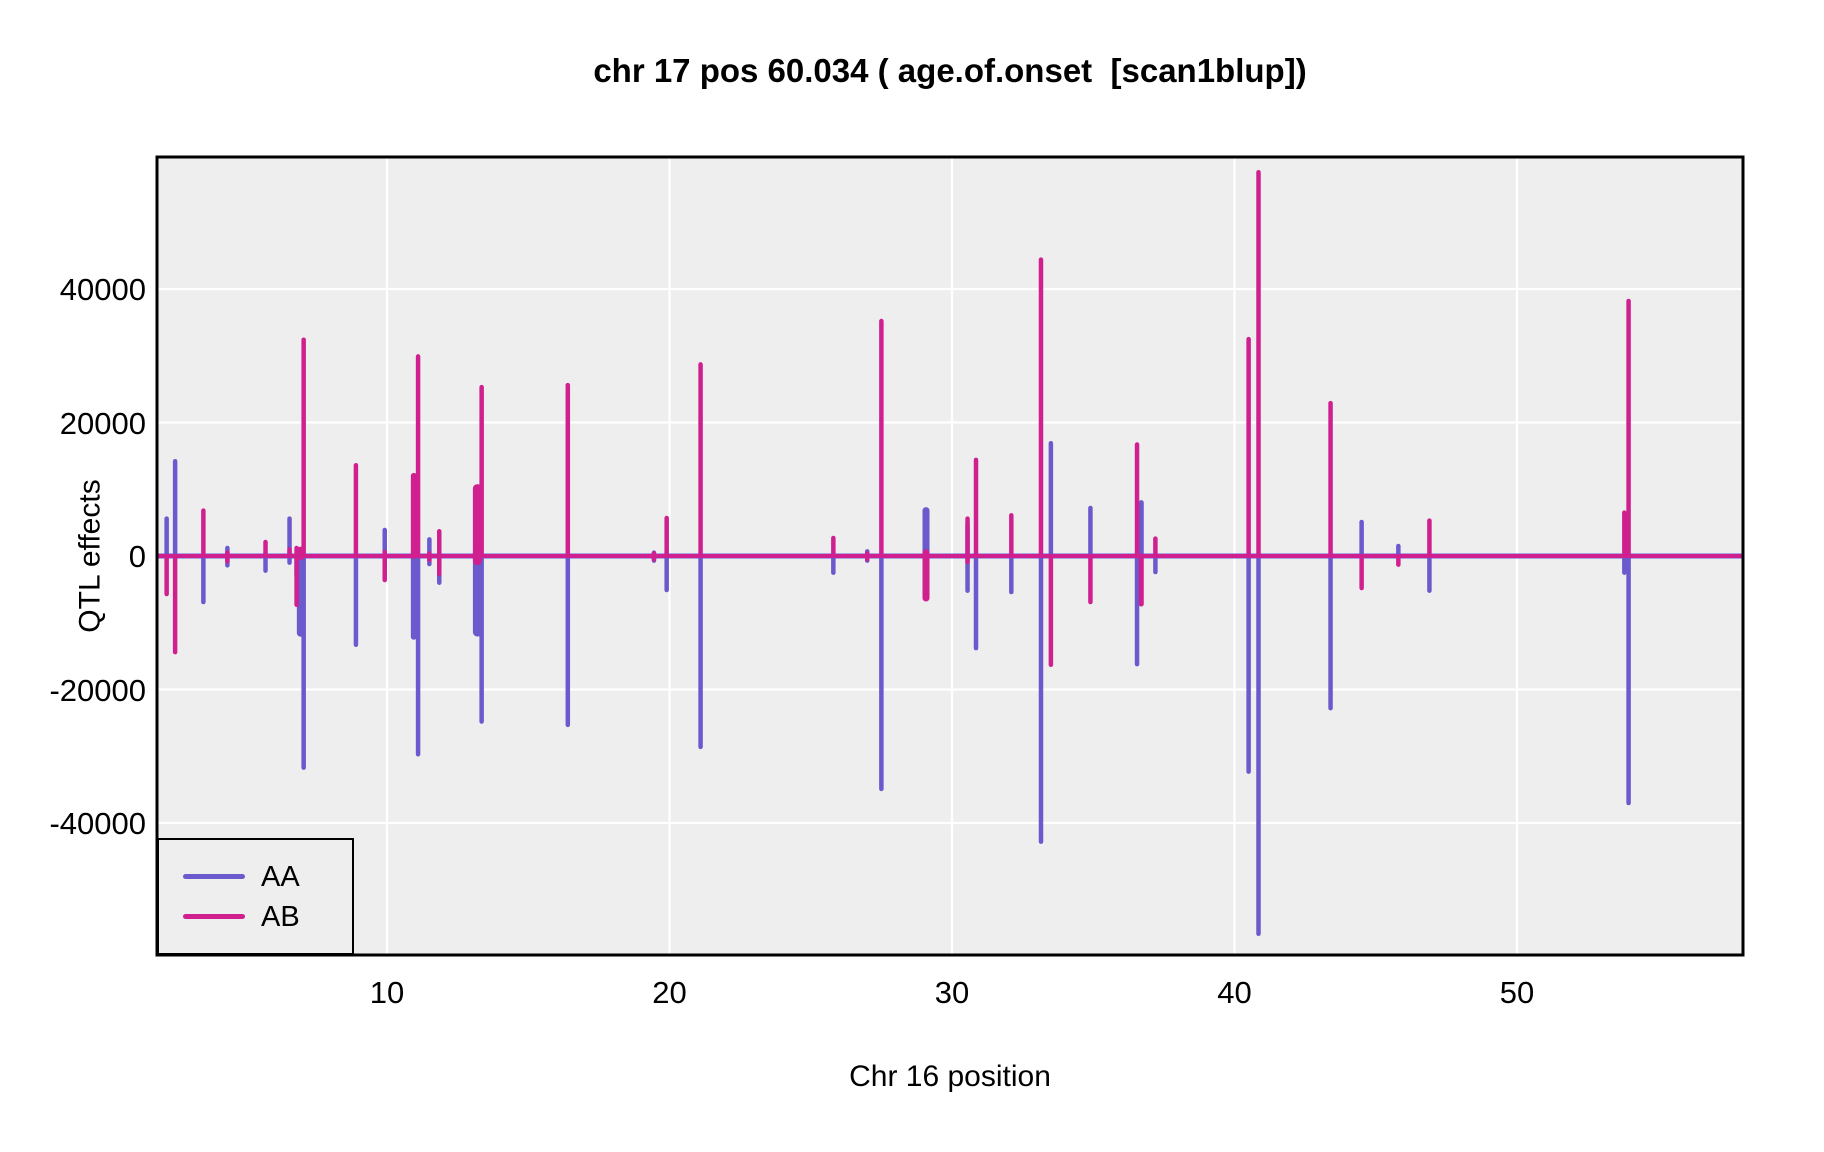 The height and width of the screenshot is (1152, 1824). What do you see at coordinates (280, 876) in the screenshot?
I see `legend-label-aa: AA` at bounding box center [280, 876].